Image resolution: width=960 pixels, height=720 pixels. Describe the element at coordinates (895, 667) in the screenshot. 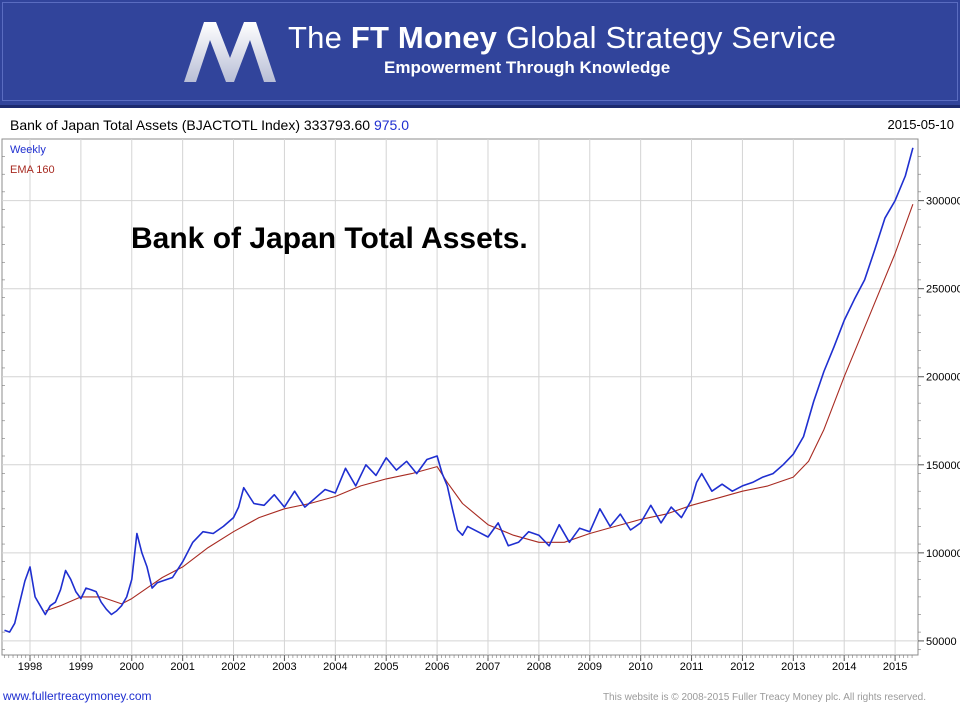

I see `x-tick-label: 2015` at that location.